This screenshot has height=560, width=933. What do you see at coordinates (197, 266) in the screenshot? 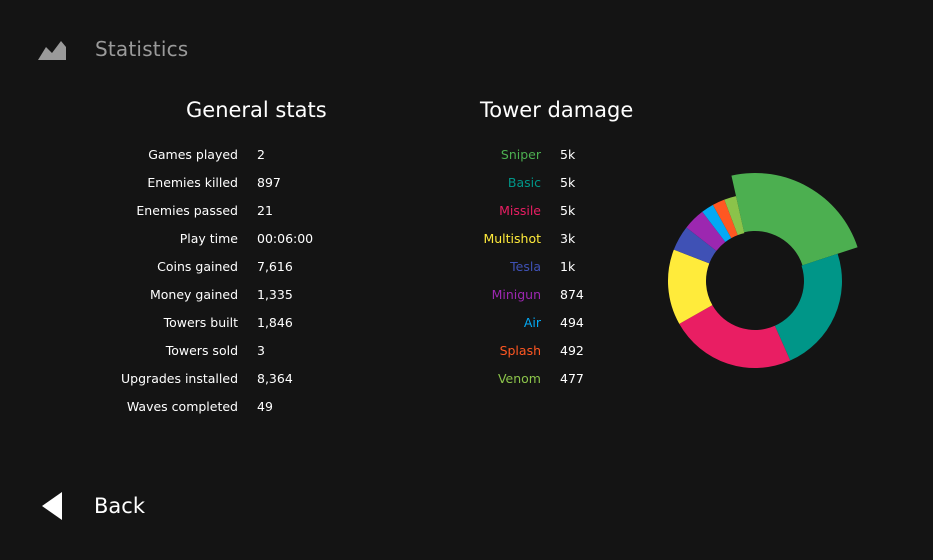
I see `stat-label: Coins gained` at bounding box center [197, 266].